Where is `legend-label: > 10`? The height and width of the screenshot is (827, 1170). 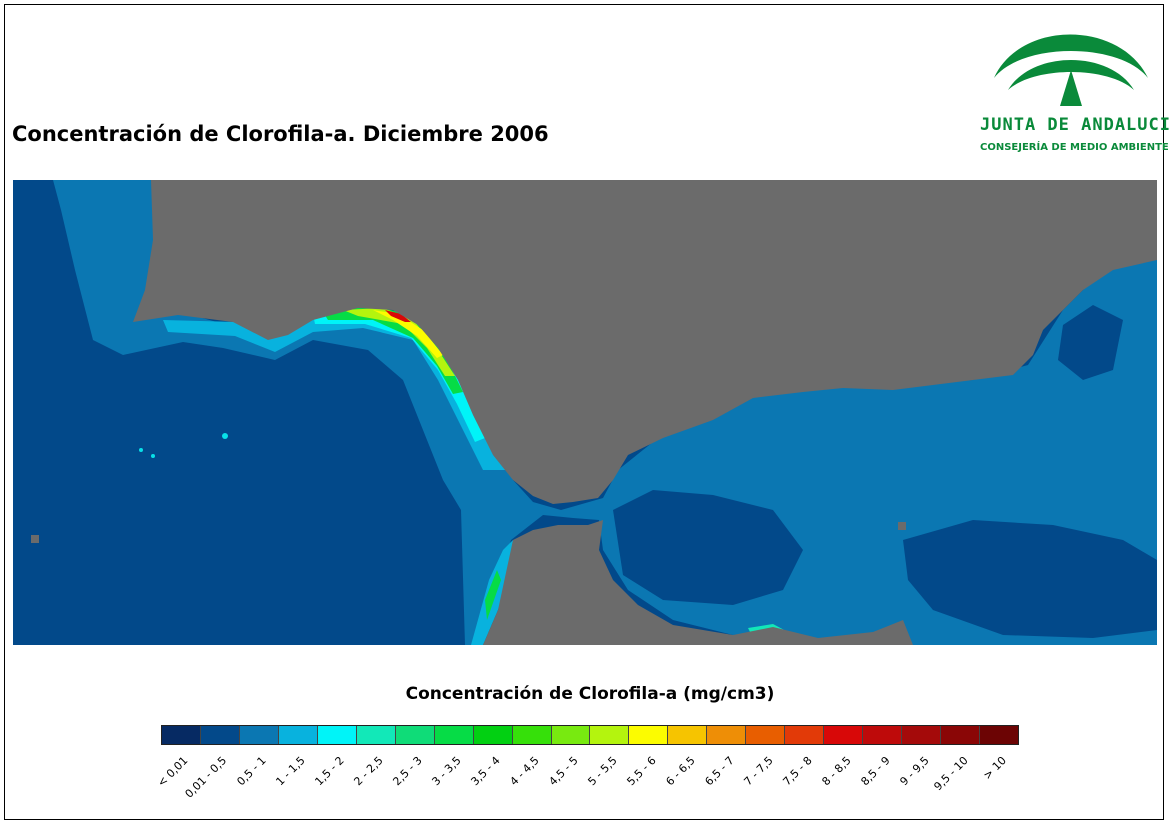
legend-label: > 10 is located at coordinates (994, 768).